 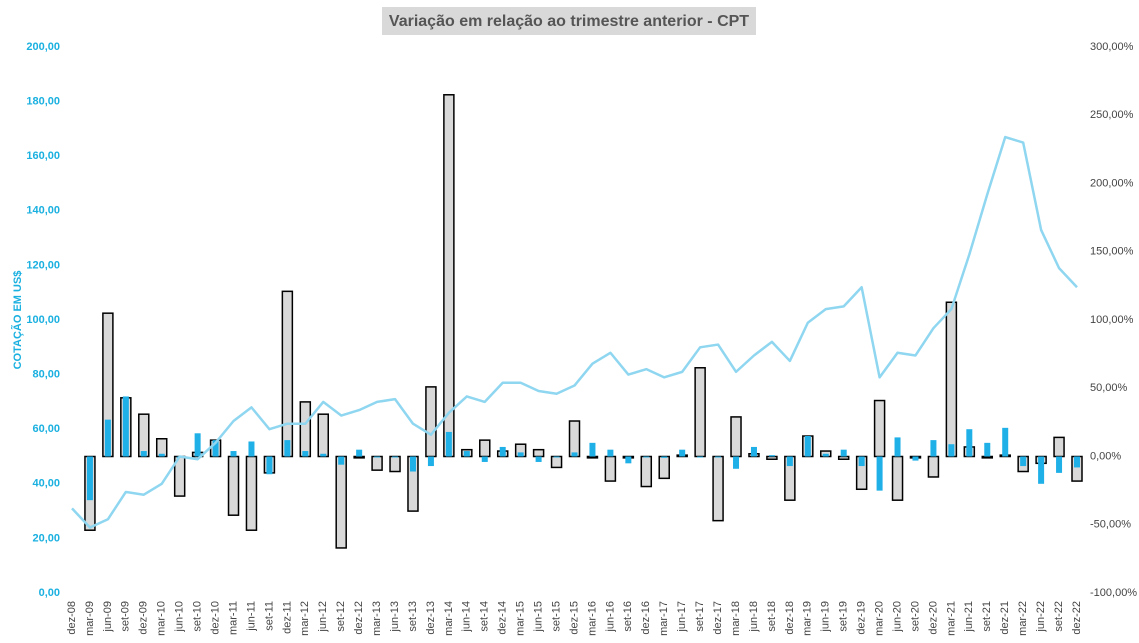 I want to click on x-tick-label: mar-11, so click(x=233, y=618).